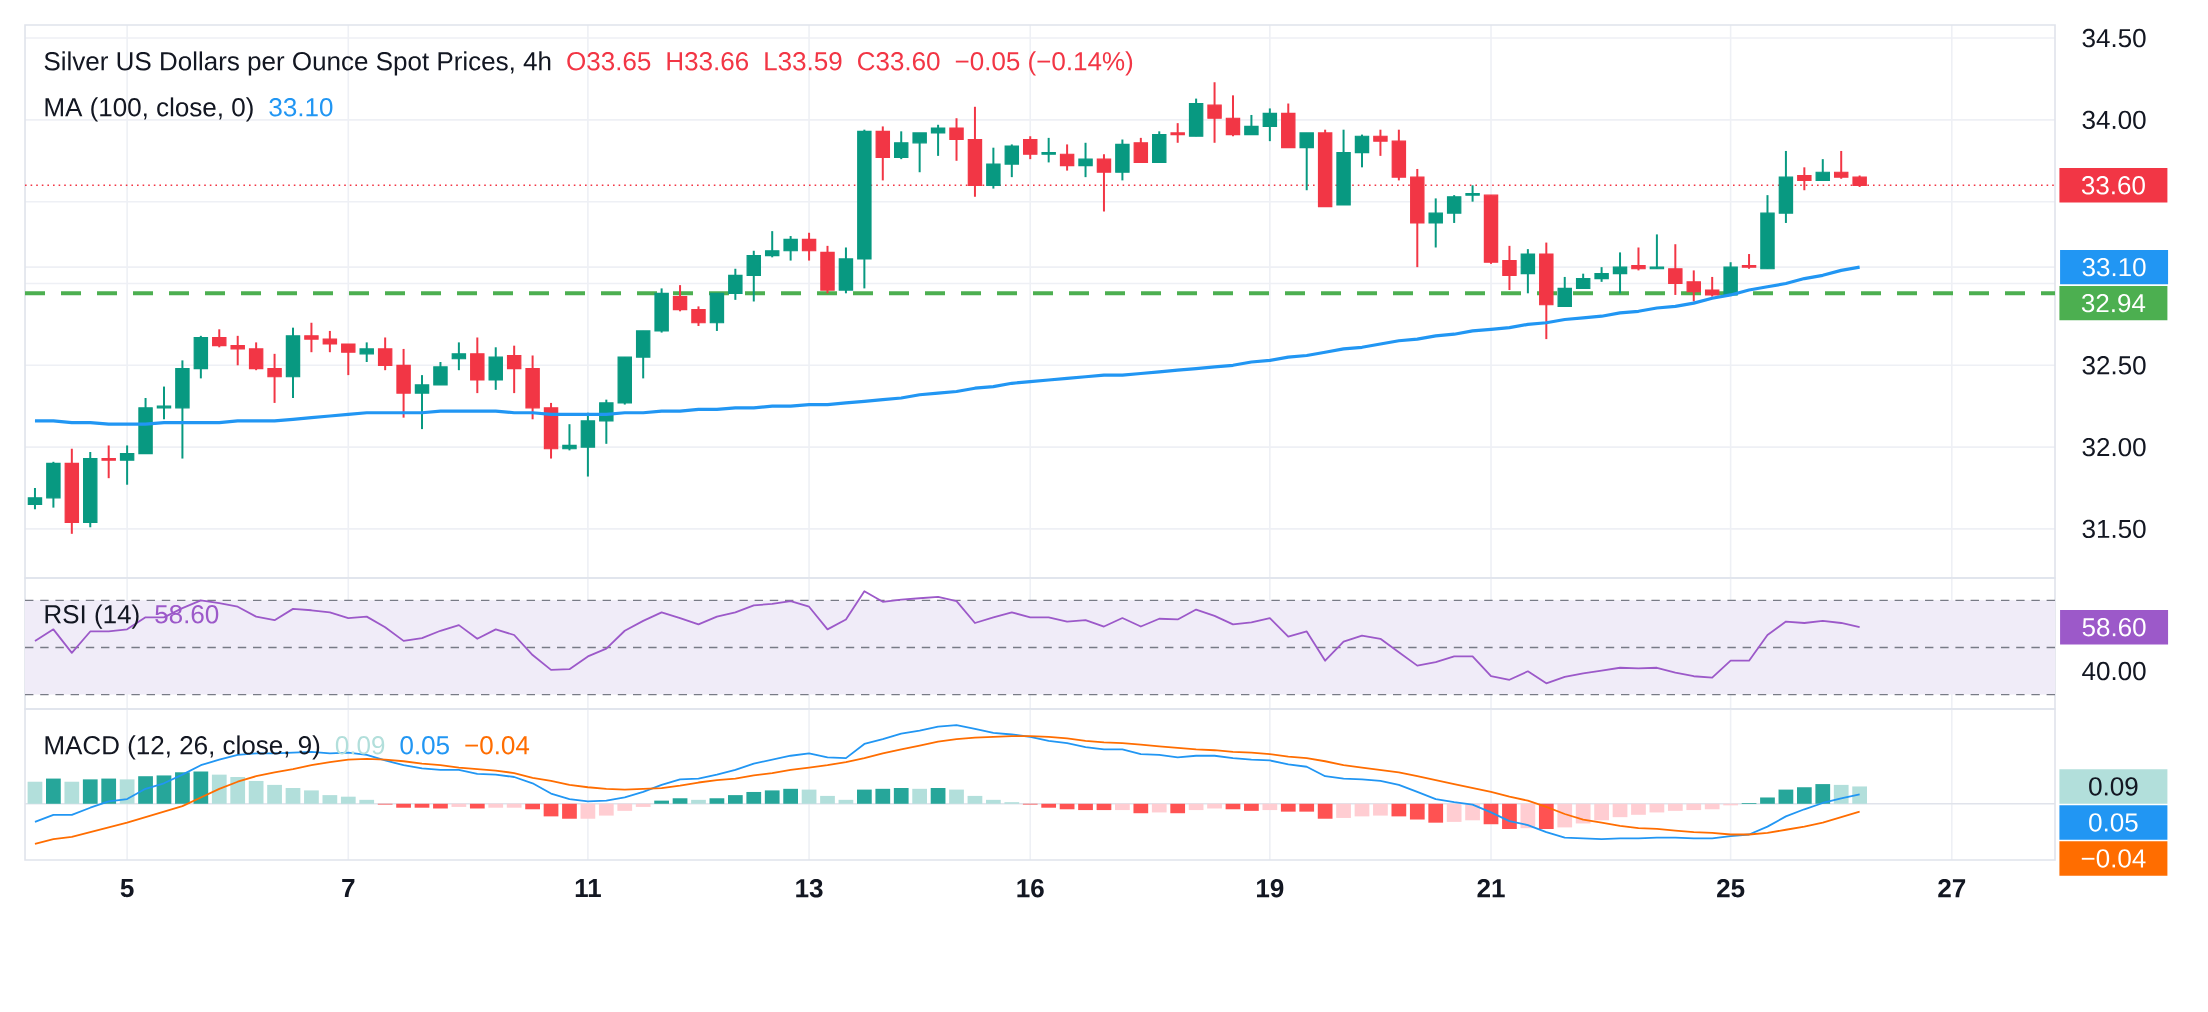 The image size is (2208, 1012). Describe the element at coordinates (2113, 185) in the screenshot. I see `ref-line-label: 33.60` at that location.